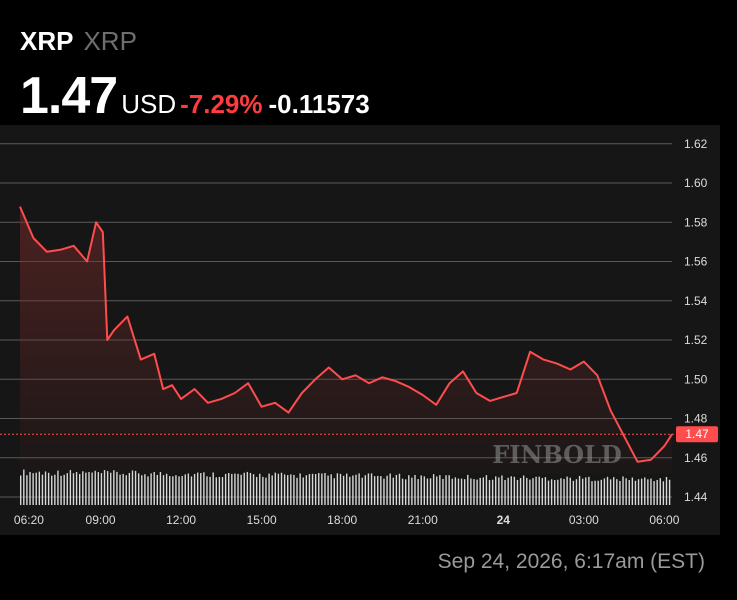  Describe the element at coordinates (29, 520) in the screenshot. I see `x-tick-label: 06:20` at that location.